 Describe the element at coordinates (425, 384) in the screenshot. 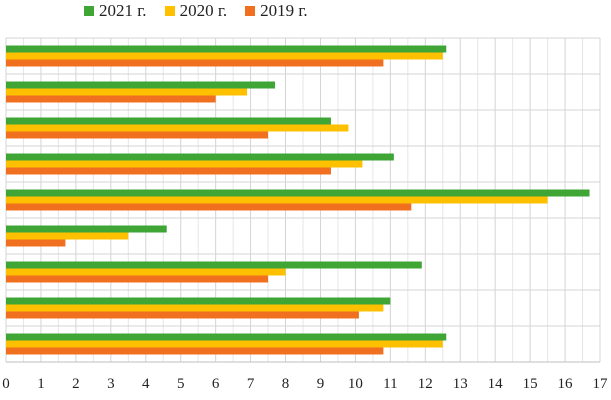

I see `x-tick-label: 12` at that location.